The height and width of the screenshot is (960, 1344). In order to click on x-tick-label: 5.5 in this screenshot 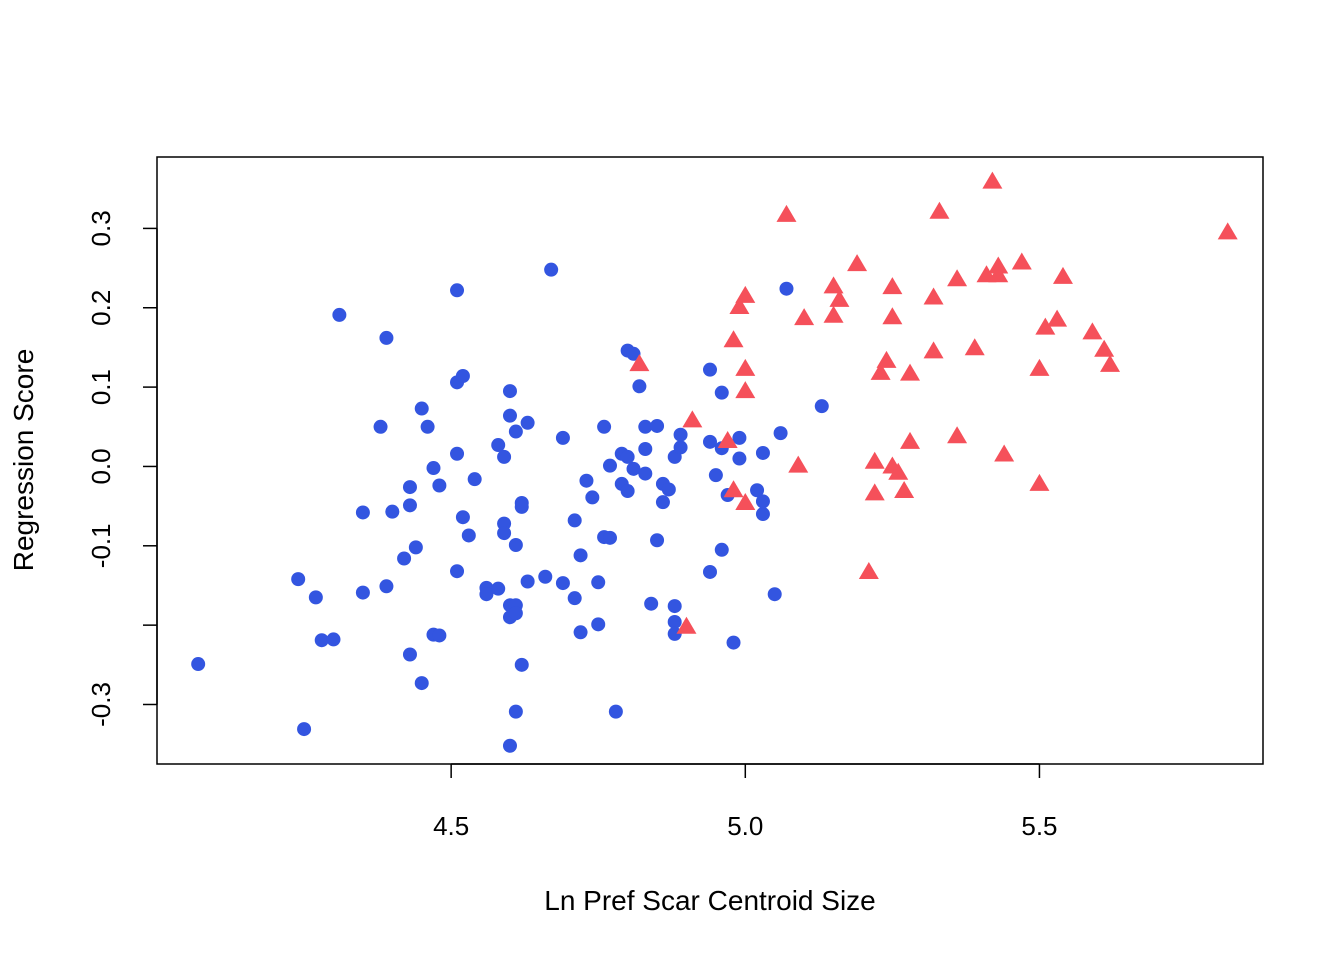, I will do `click(1039, 826)`.